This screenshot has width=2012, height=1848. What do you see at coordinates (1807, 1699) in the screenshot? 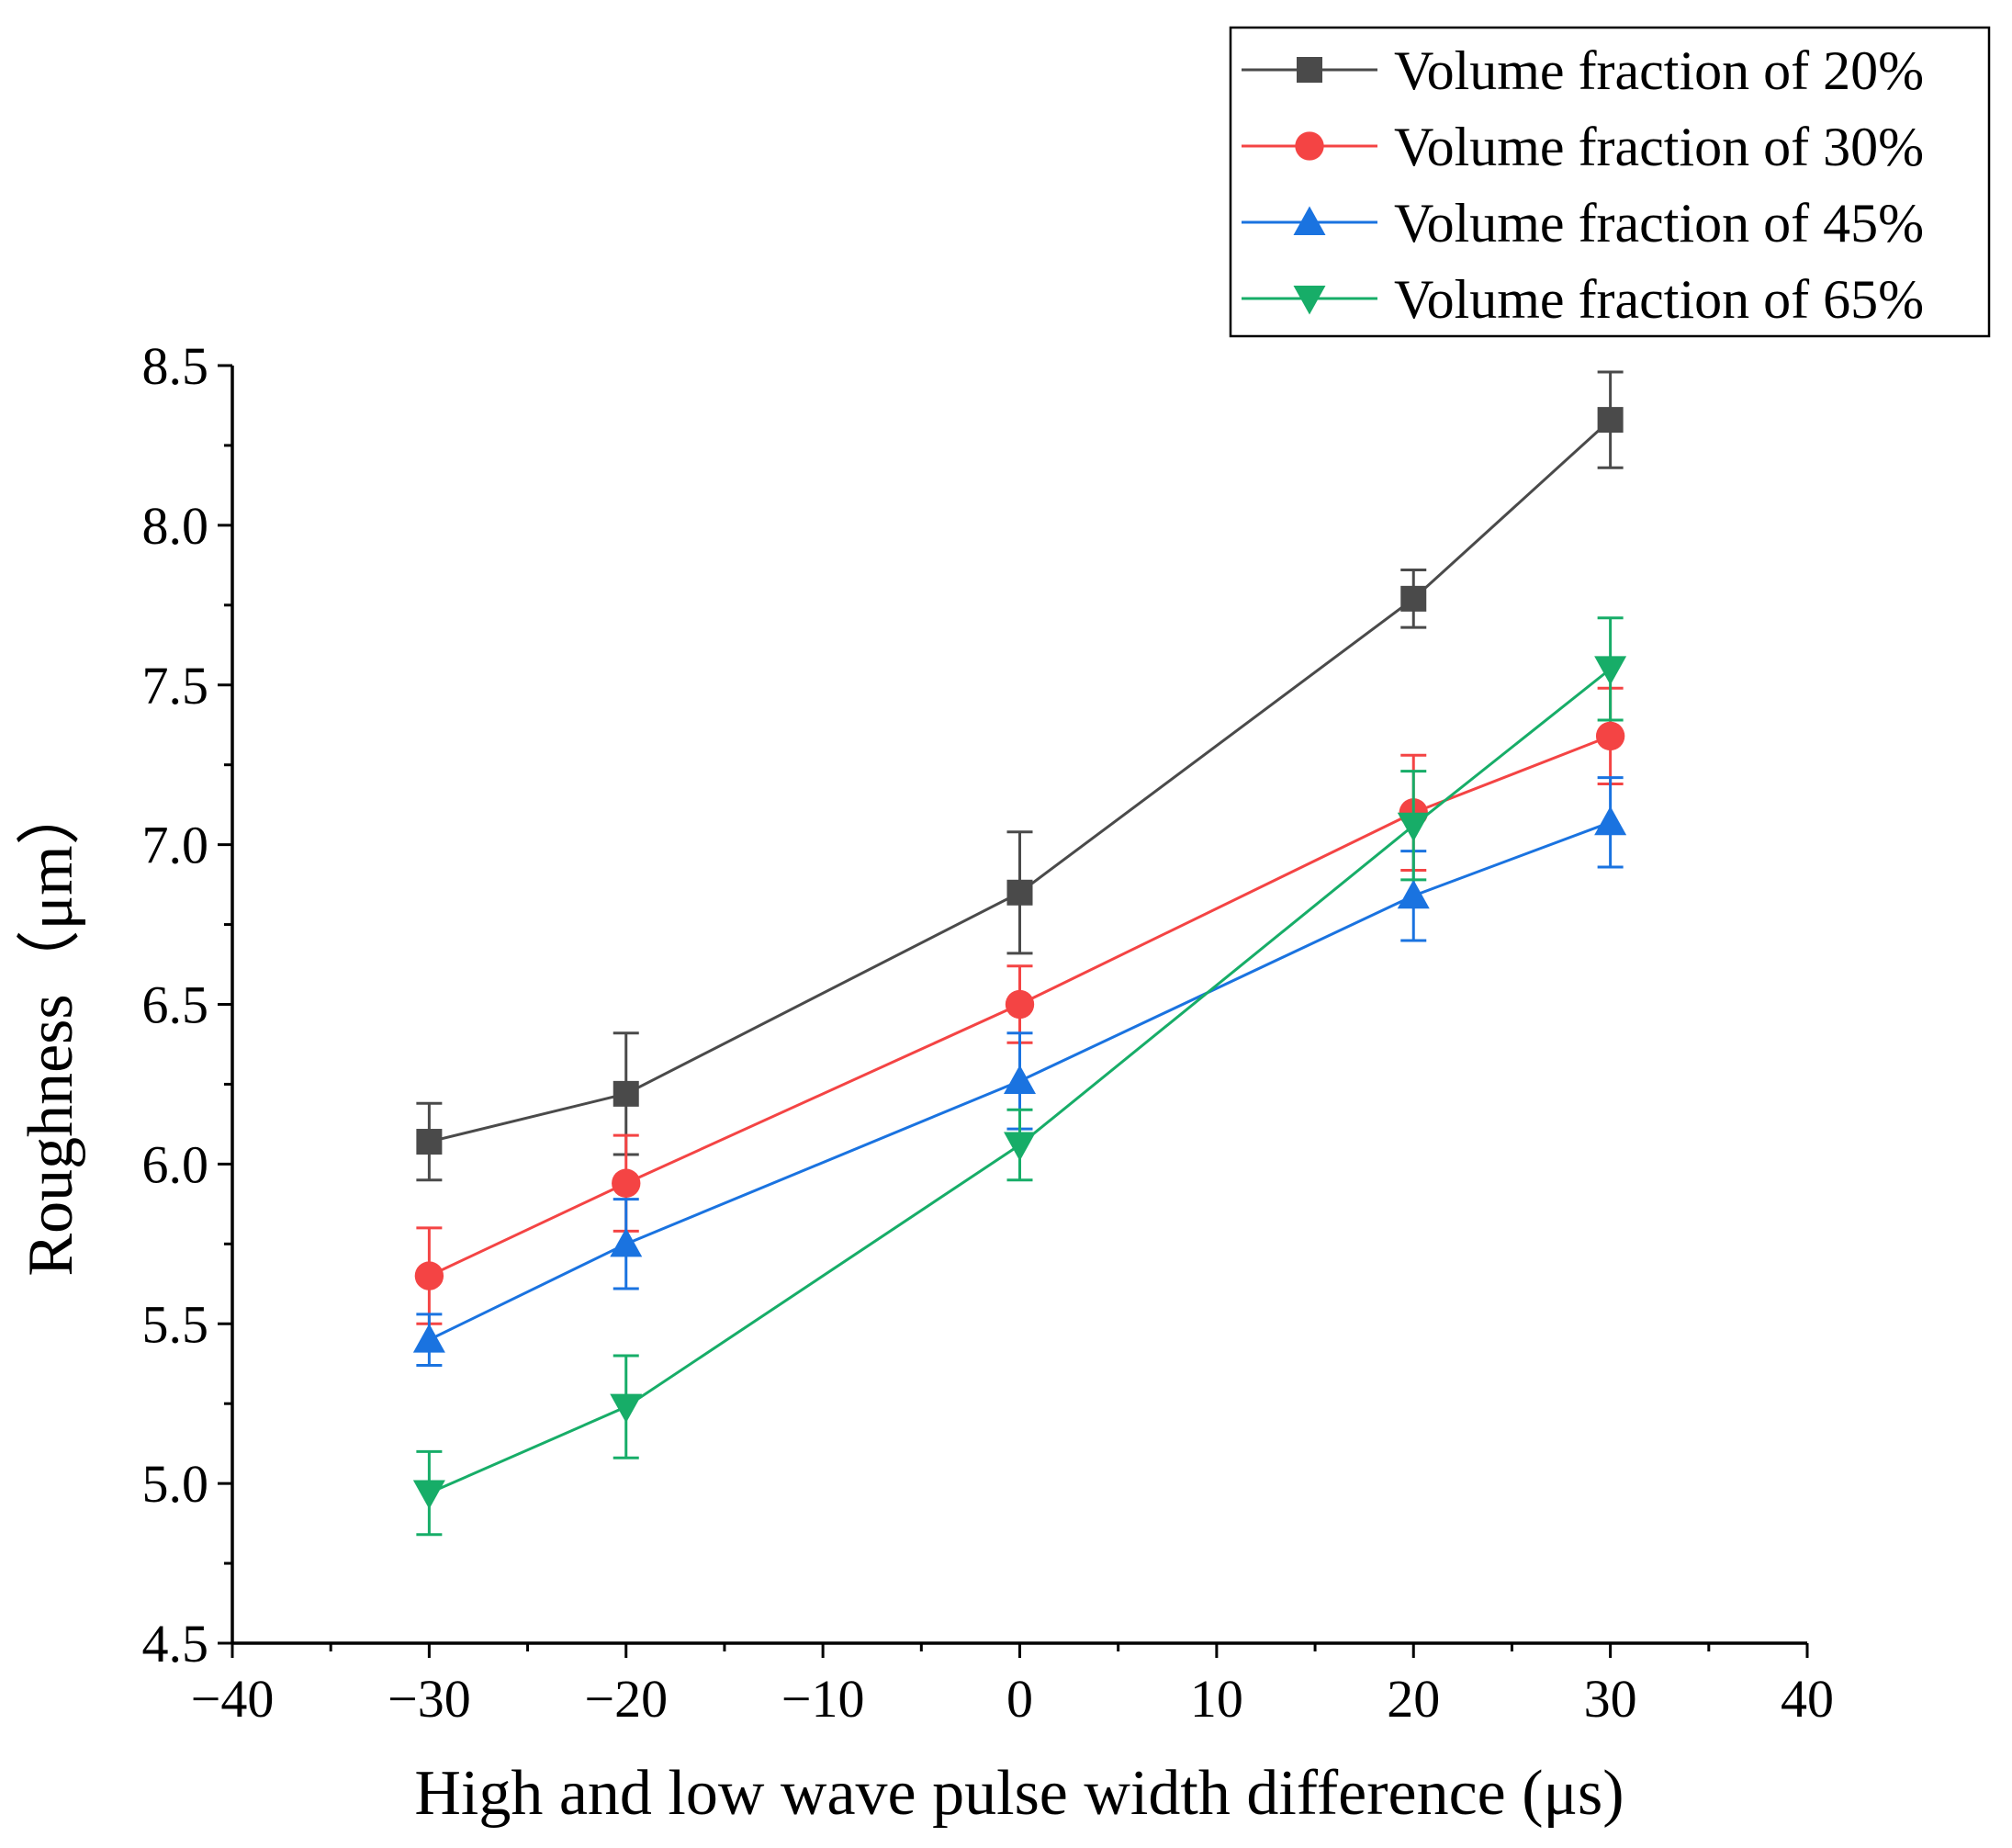
I see `x-tick-label: 40` at bounding box center [1807, 1699].